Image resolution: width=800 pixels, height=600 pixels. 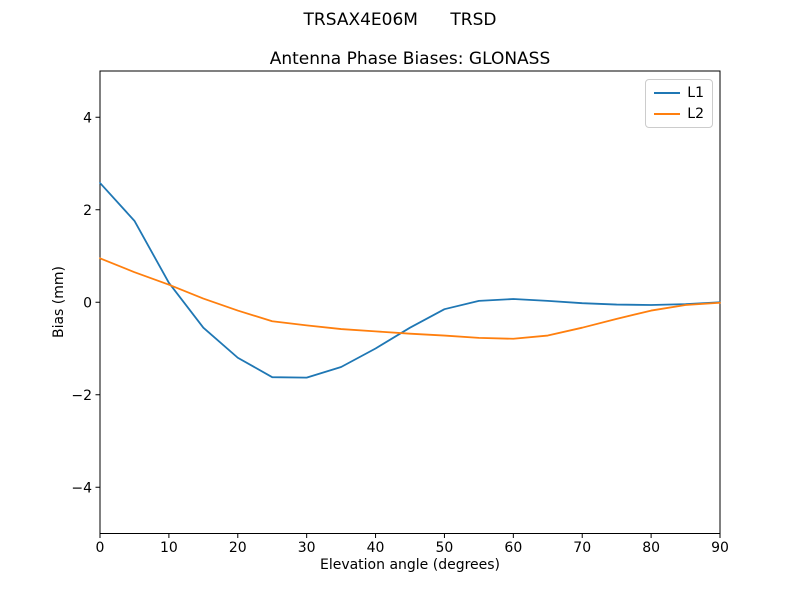 What do you see at coordinates (695, 114) in the screenshot?
I see `legend-label-l2: L2` at bounding box center [695, 114].